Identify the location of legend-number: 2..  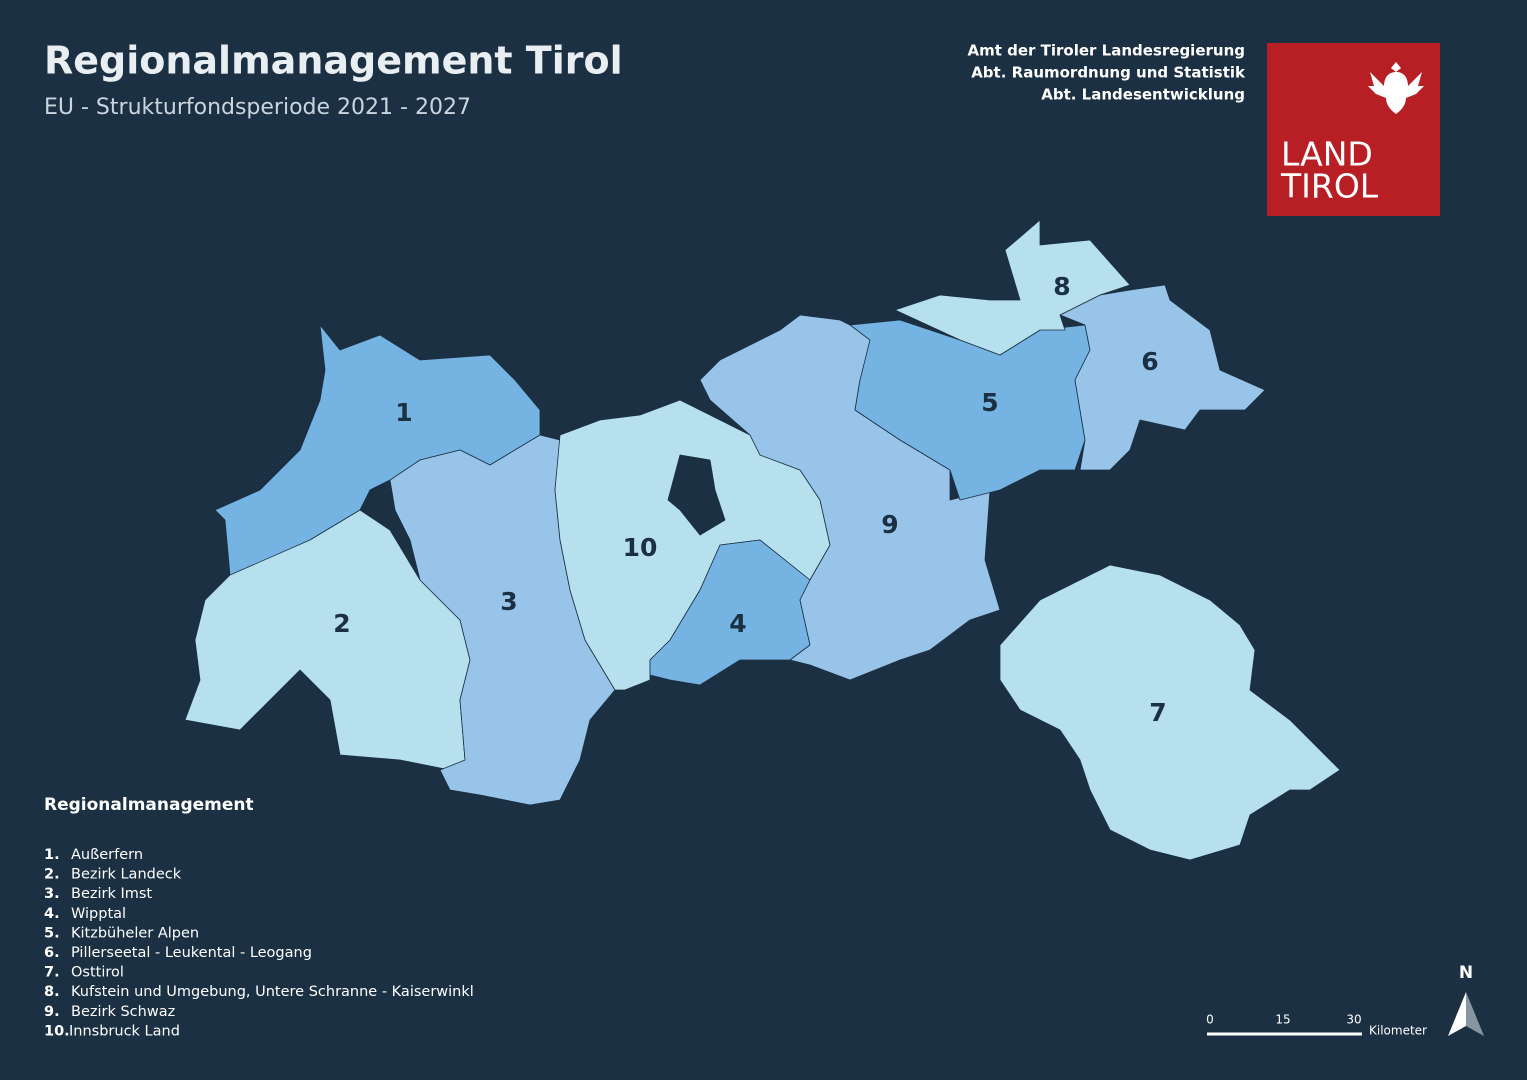
(52, 875).